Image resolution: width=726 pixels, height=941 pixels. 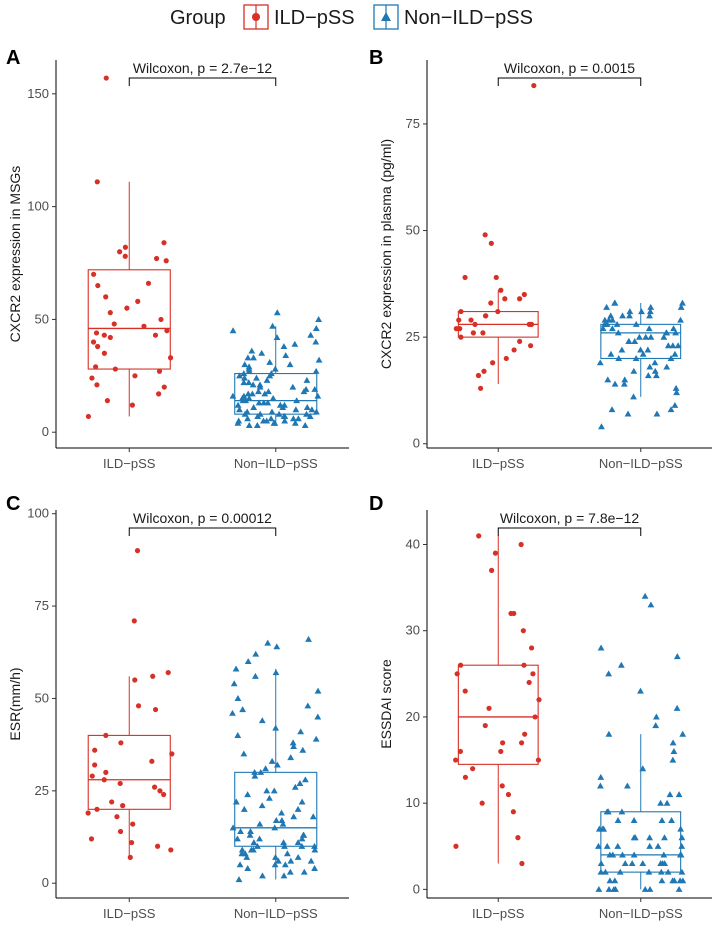 I want to click on test-label: Wilcoxon, p = 7.8e−12, so click(x=570, y=518).